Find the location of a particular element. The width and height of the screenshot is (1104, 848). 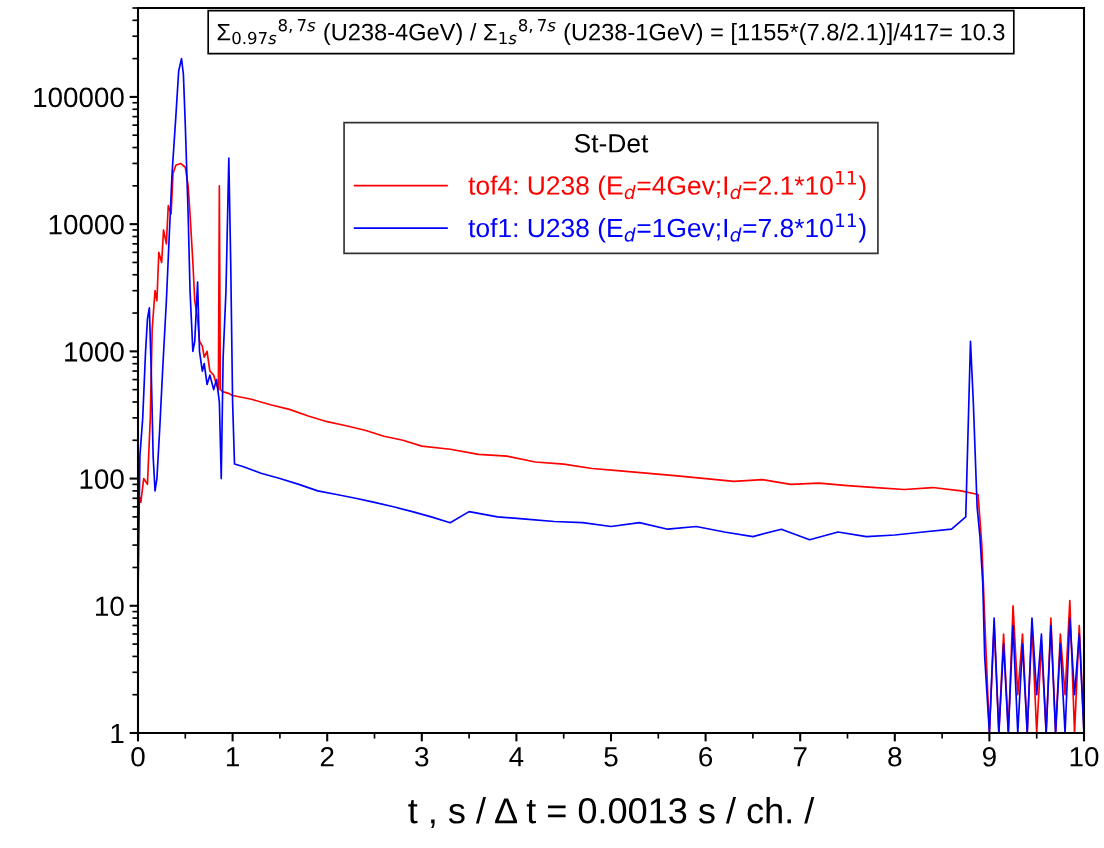

x-tick-label: 7 is located at coordinates (800, 757).